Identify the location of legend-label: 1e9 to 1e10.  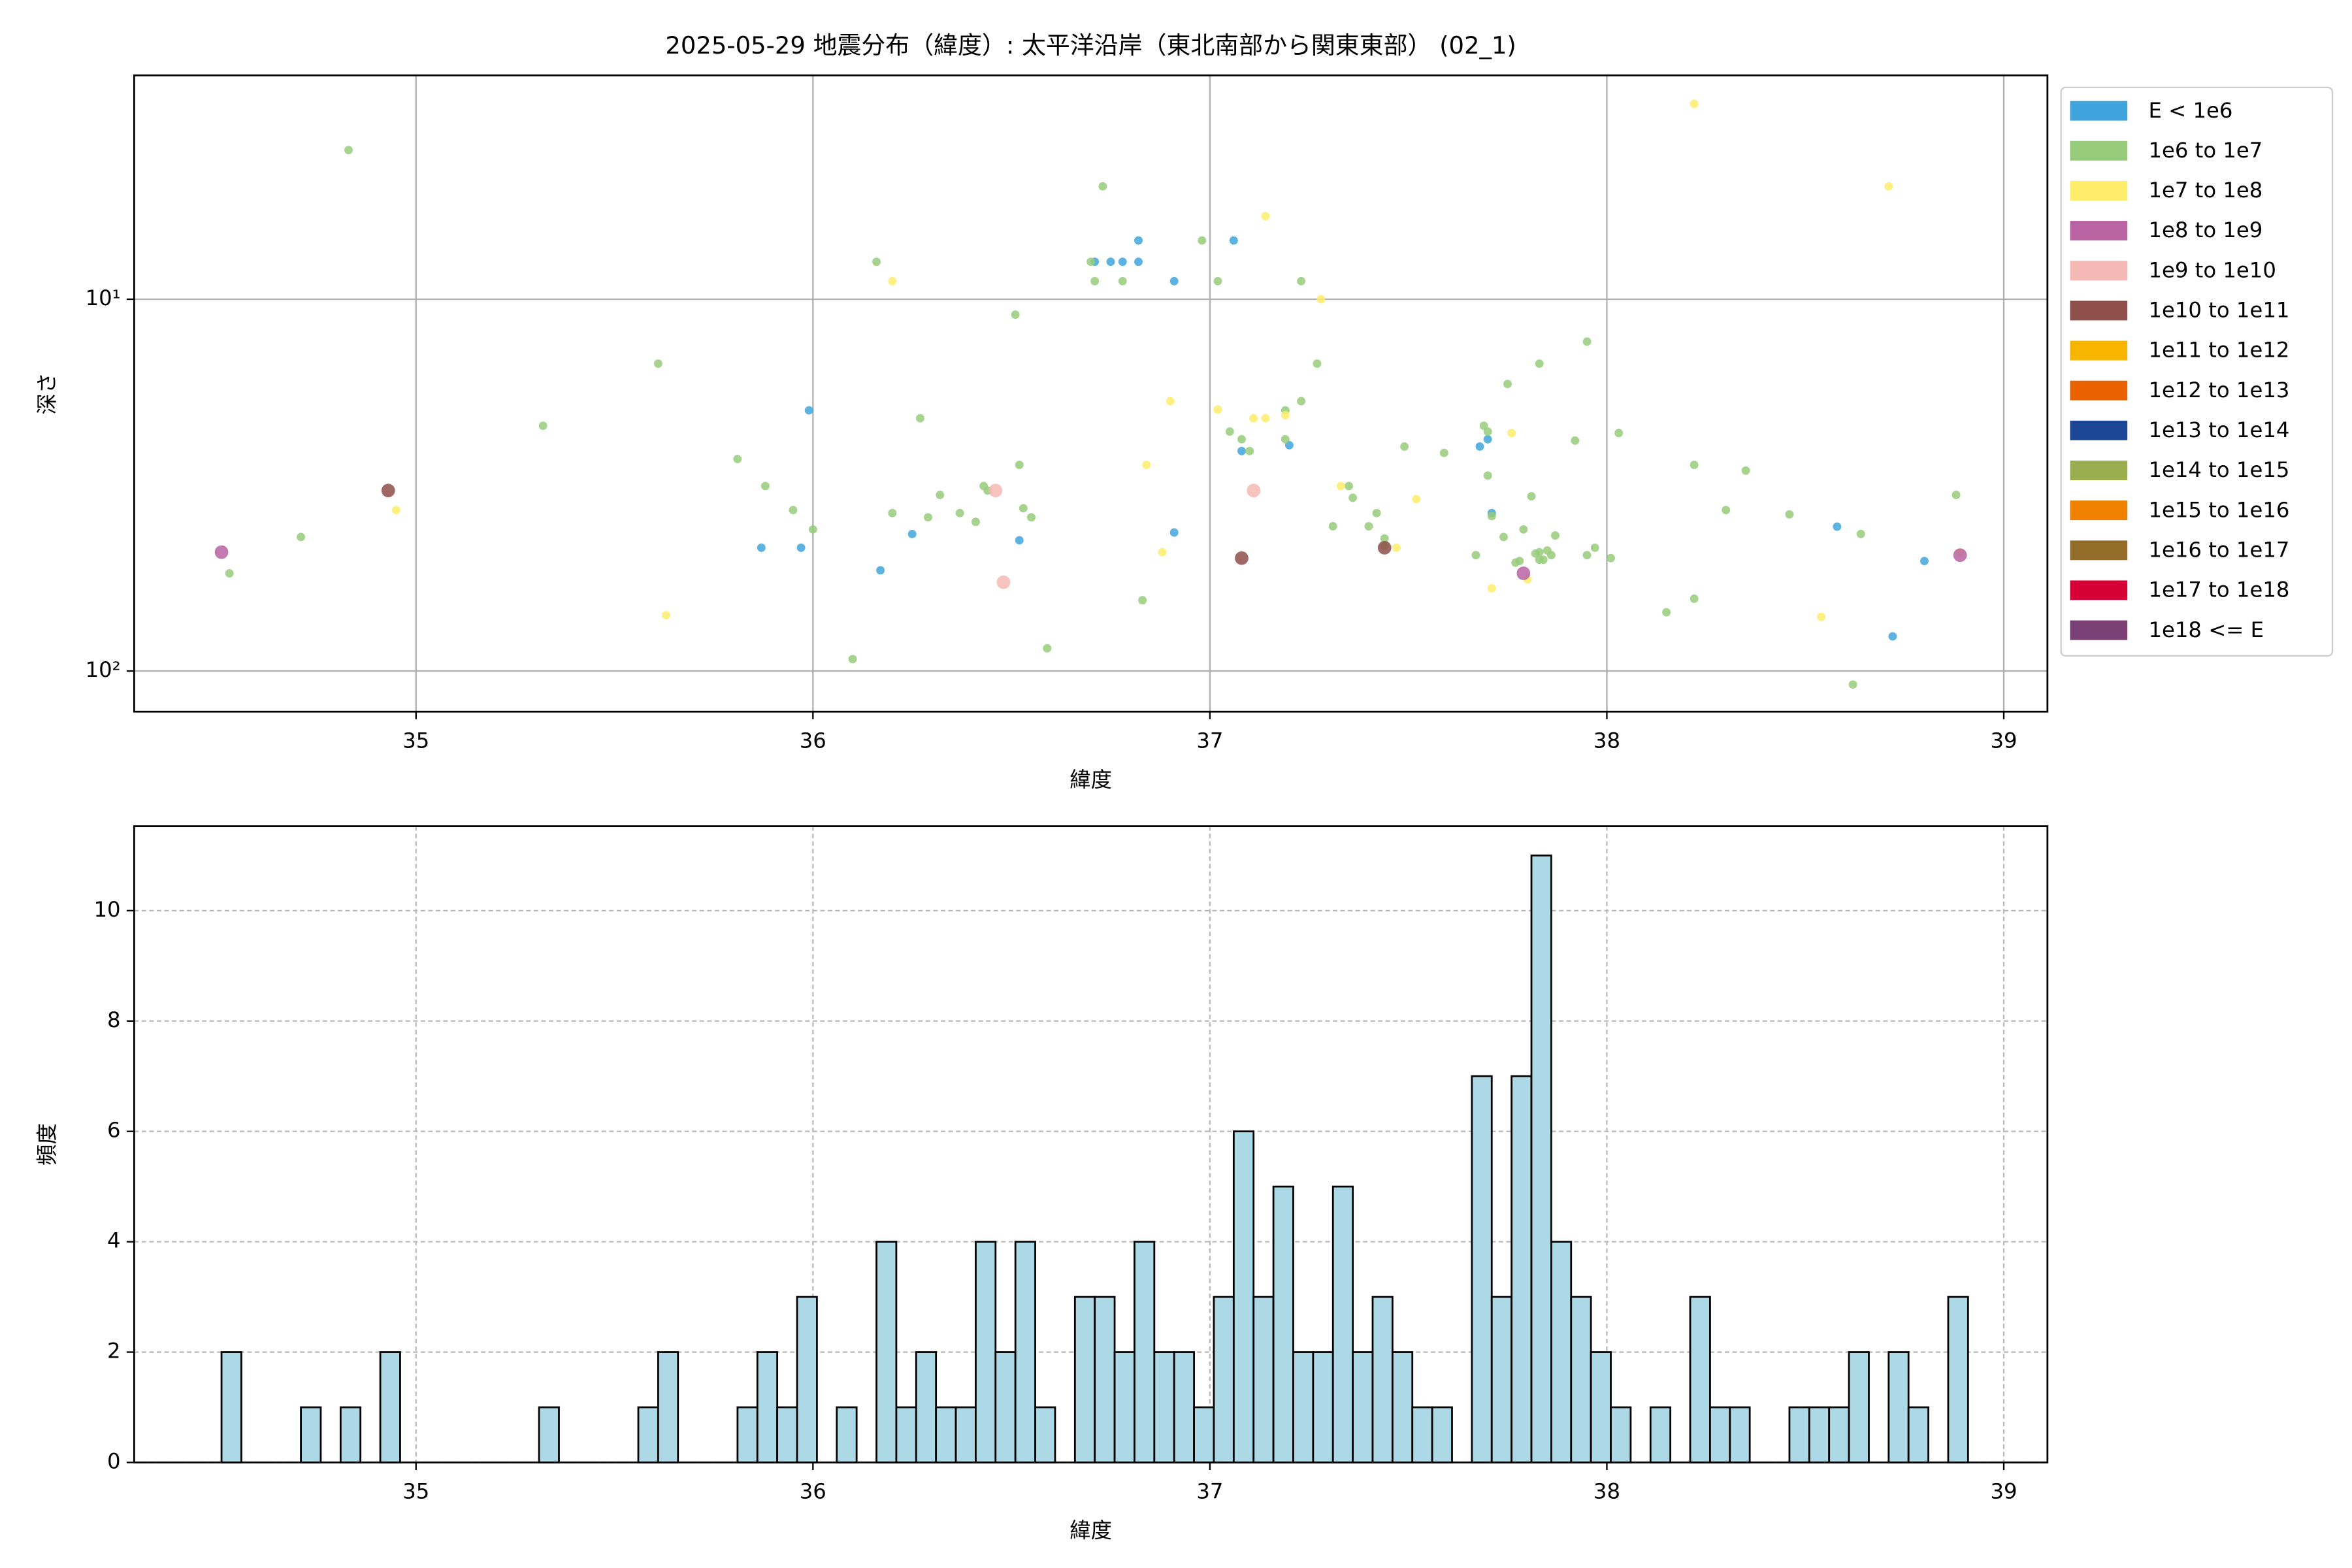
(2212, 269).